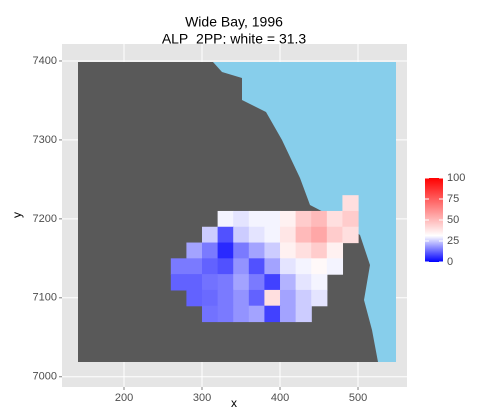 The image size is (500, 419). What do you see at coordinates (45, 219) in the screenshot?
I see `y-tick-label: 7200` at bounding box center [45, 219].